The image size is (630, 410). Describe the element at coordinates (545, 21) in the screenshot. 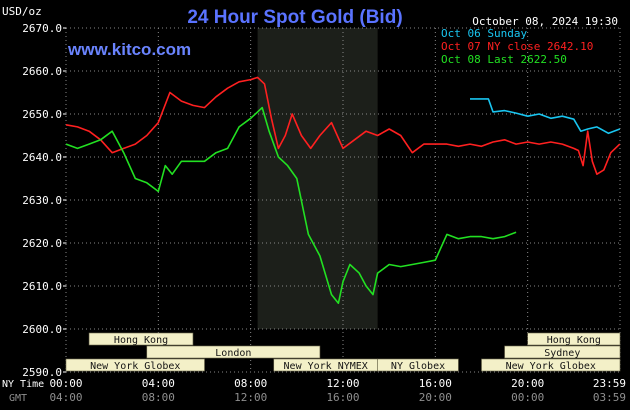

I see `timestamp: October 08, 2024 19:30` at that location.